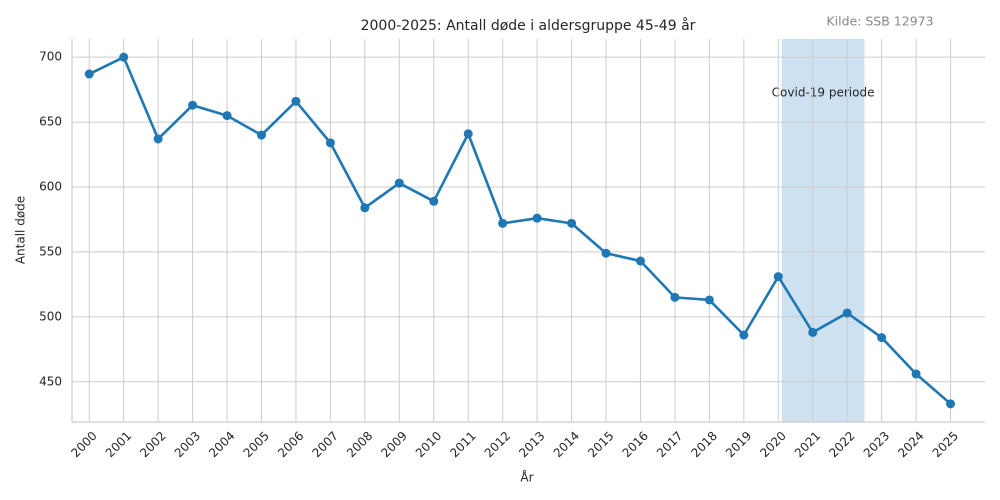  Describe the element at coordinates (21, 230) in the screenshot. I see `y-axis-label: Antall døde` at that location.